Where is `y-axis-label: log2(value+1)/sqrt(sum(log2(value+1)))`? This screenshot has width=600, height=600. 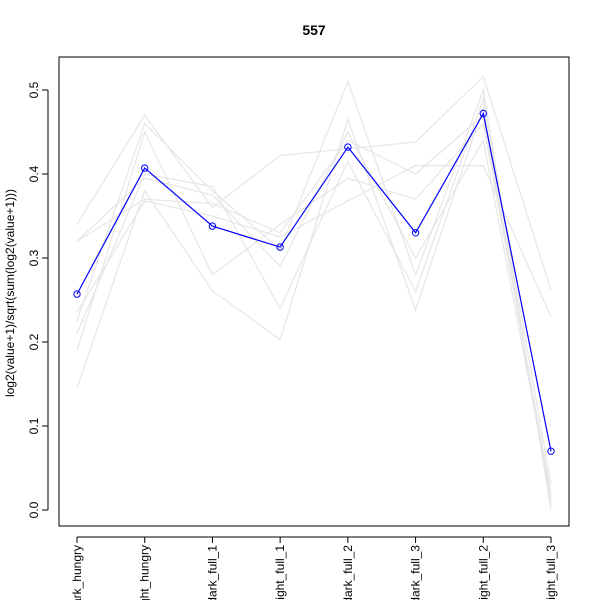 y-axis-label: log2(value+1)/sqrt(sum(log2(value+1))) is located at coordinates (10, 293).